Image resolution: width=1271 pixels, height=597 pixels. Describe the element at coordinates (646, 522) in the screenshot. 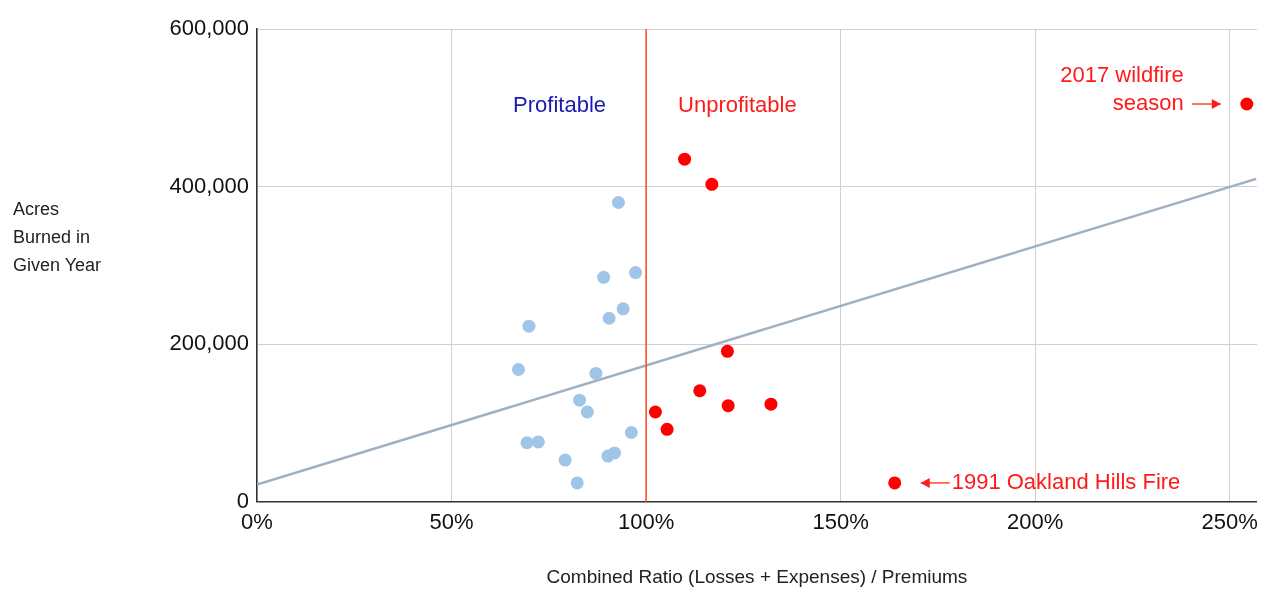

I see `x-tick-label: 100%` at that location.